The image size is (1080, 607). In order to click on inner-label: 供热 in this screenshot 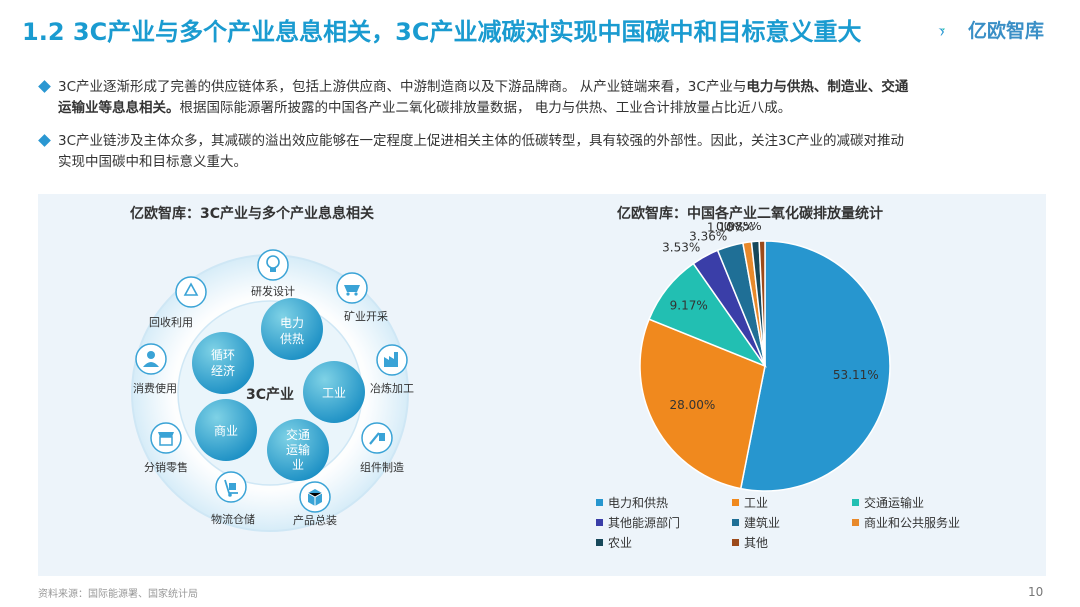, I will do `click(292, 339)`.